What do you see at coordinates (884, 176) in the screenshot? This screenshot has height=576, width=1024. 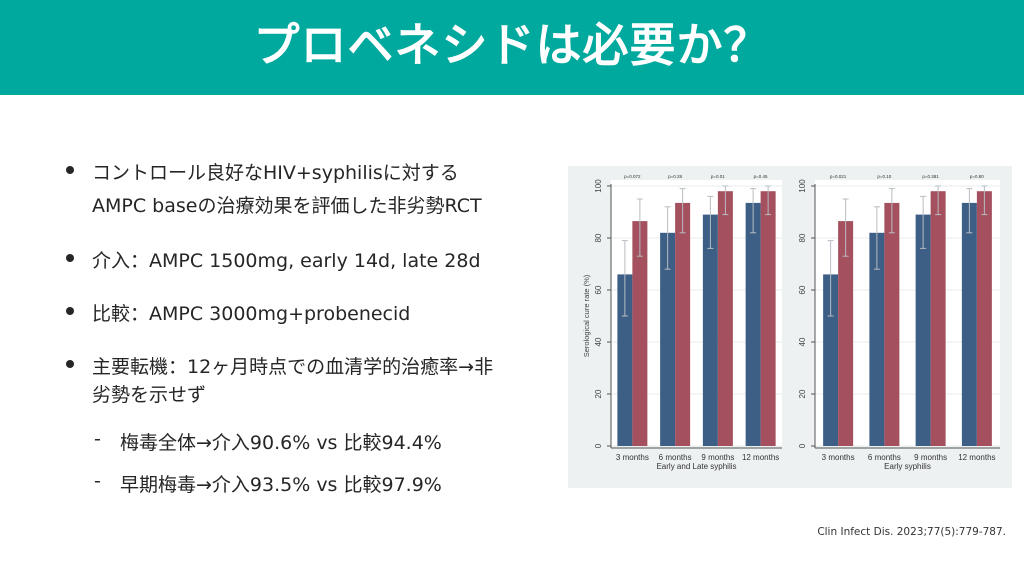 I see `p-value-label: p=0.10` at bounding box center [884, 176].